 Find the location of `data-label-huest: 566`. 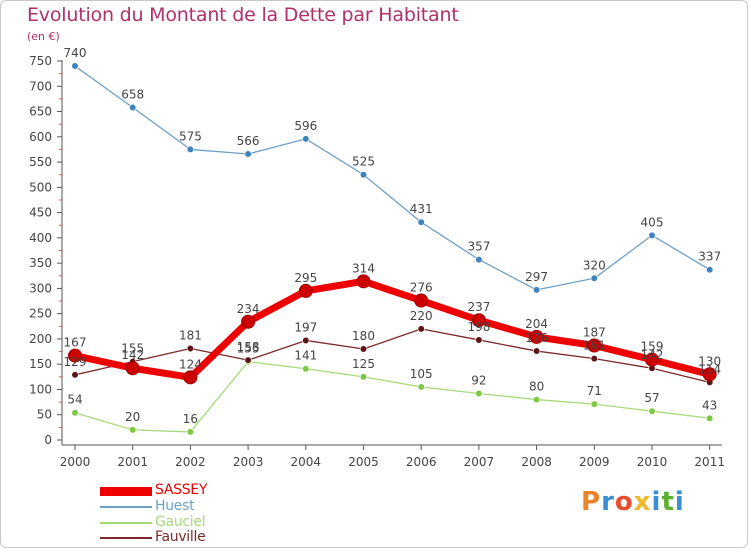

data-label-huest: 566 is located at coordinates (248, 141).